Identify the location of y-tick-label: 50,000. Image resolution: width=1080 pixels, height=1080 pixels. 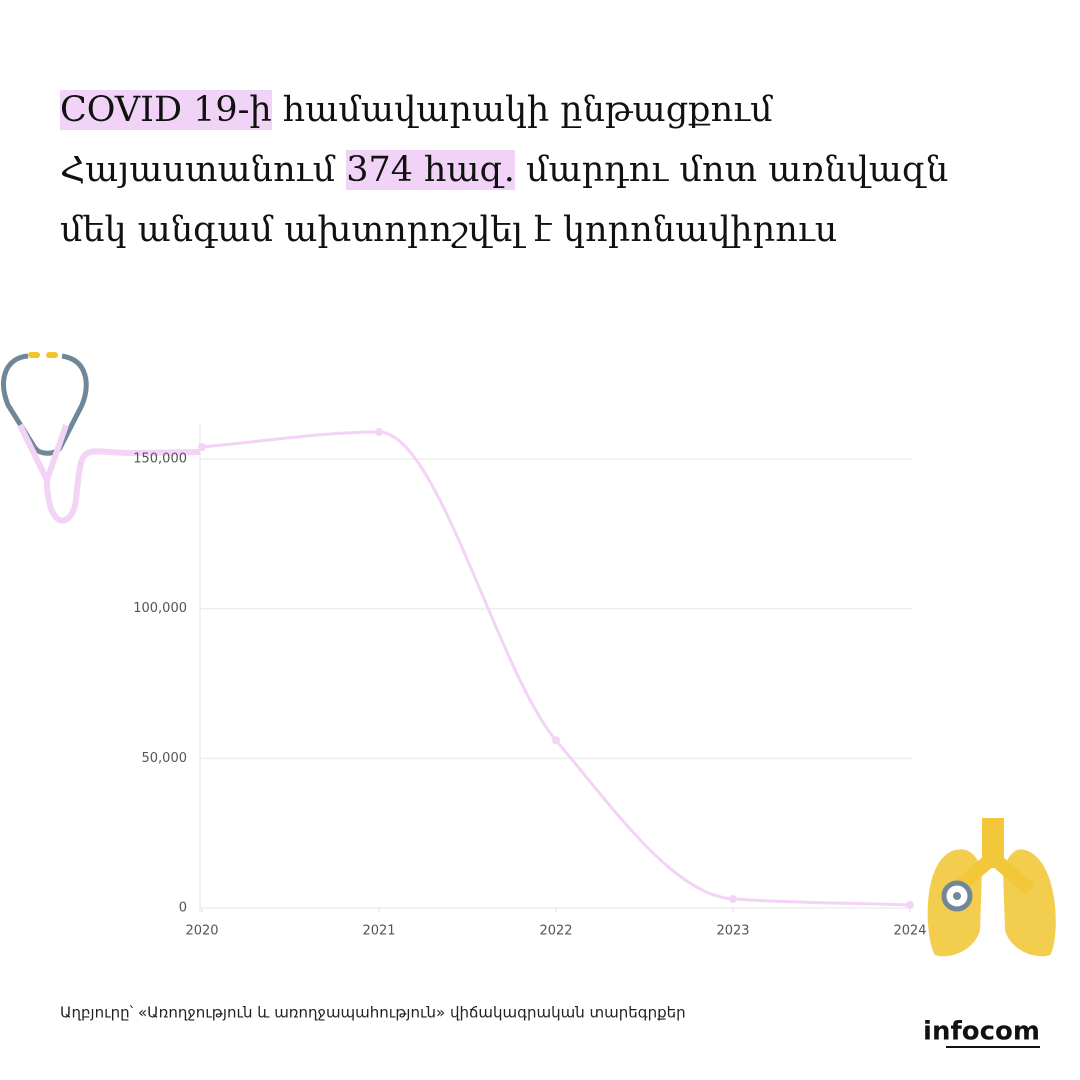
(165, 758).